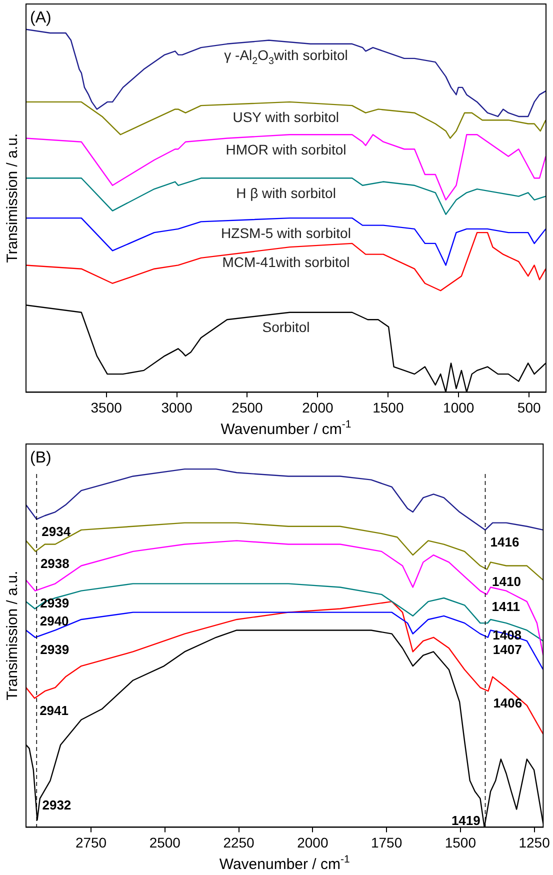 The width and height of the screenshot is (553, 875). Describe the element at coordinates (106, 407) in the screenshot. I see `x-tick-label: 3500` at that location.